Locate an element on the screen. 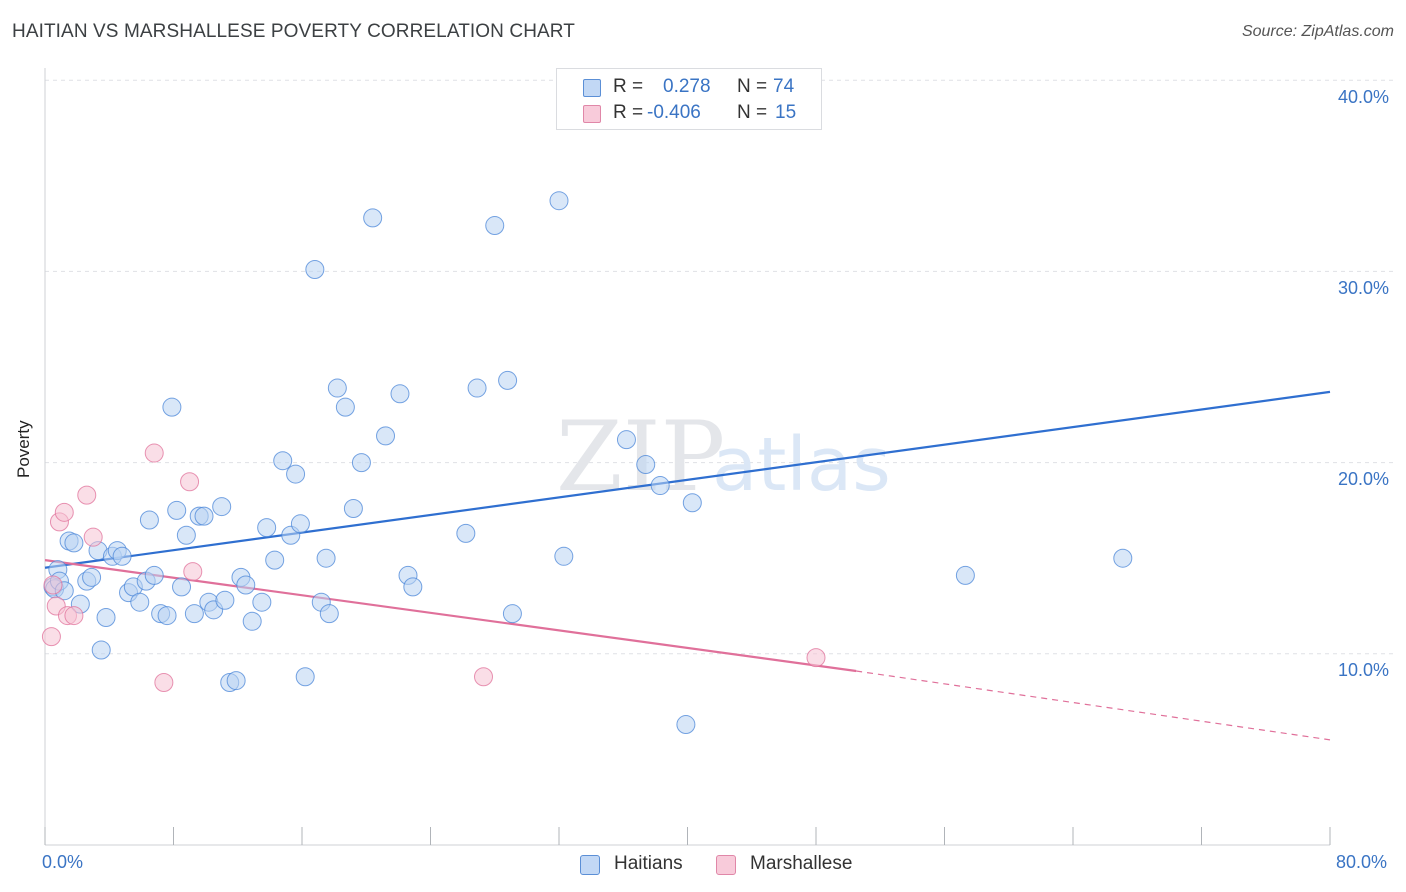  y-axis-label: Poverty is located at coordinates (23, 449).